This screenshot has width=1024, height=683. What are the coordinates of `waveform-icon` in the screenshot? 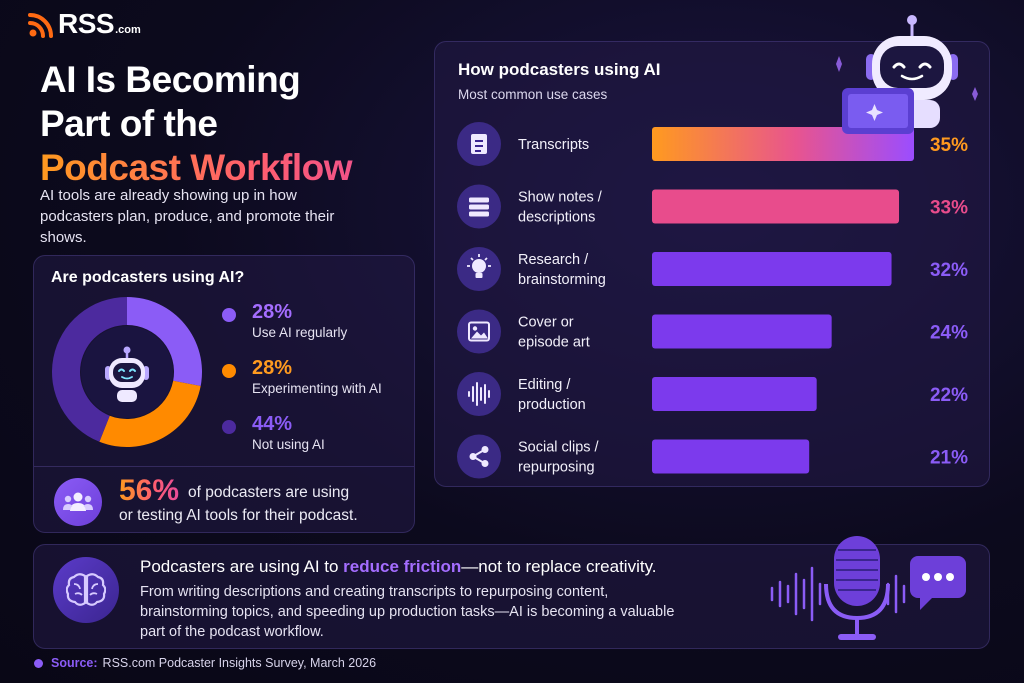 It's located at (479, 394).